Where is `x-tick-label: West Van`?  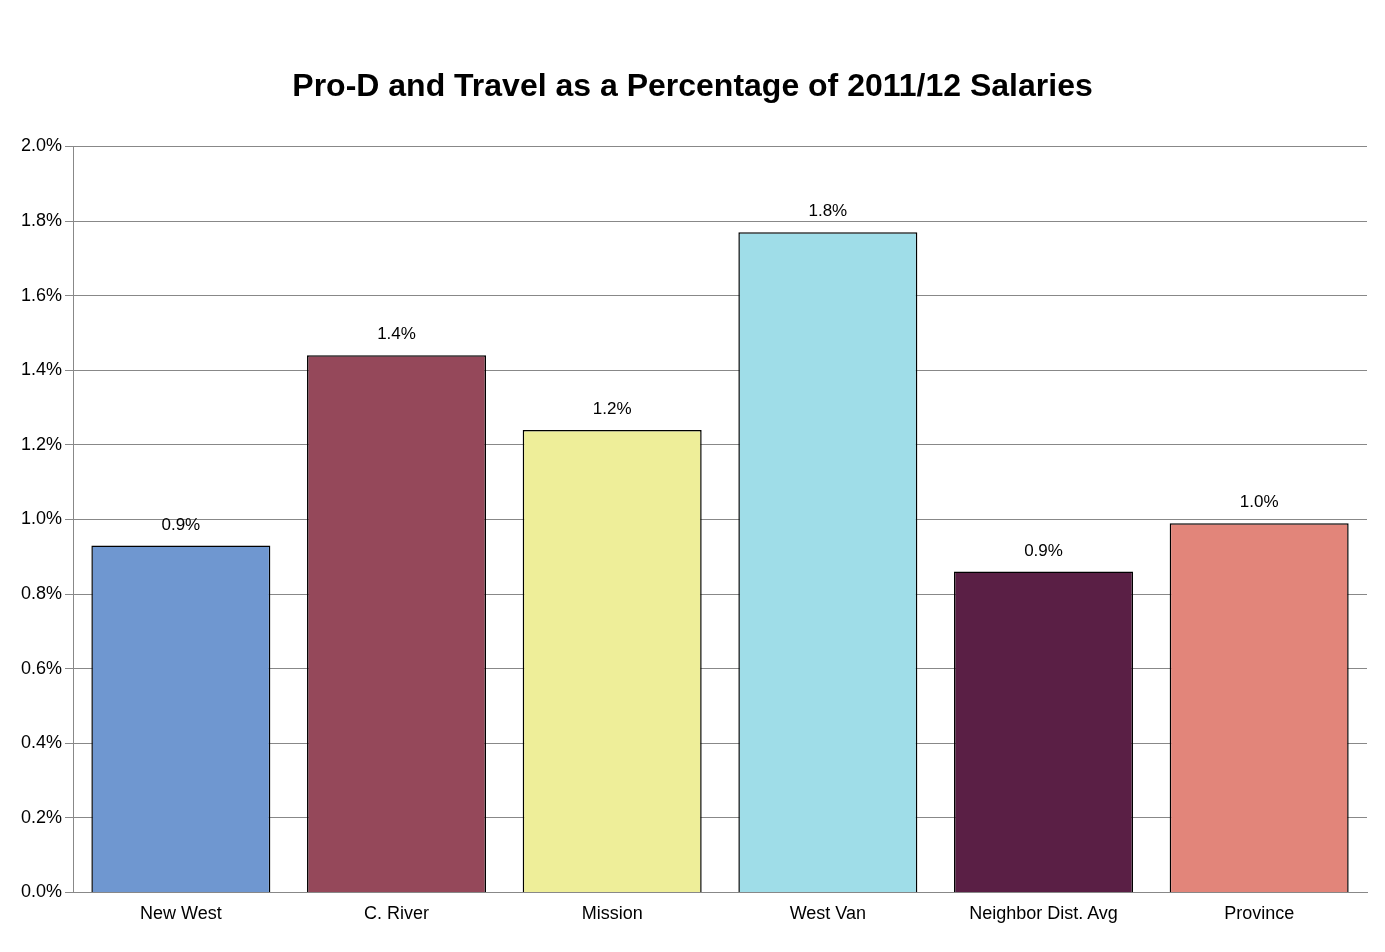
x-tick-label: West Van is located at coordinates (828, 913).